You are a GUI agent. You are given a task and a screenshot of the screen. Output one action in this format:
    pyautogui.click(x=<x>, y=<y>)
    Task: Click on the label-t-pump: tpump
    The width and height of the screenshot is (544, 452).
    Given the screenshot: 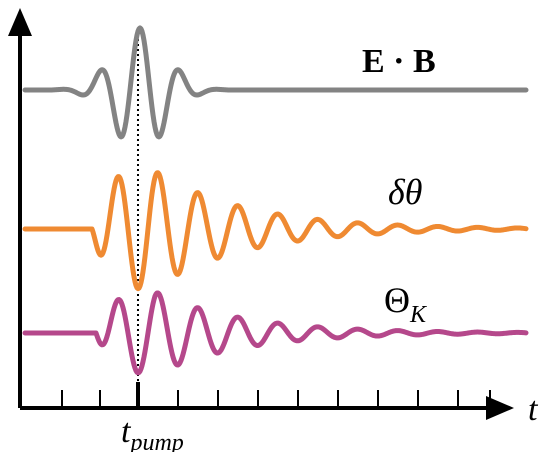 What is the action you would take?
    pyautogui.click(x=152, y=432)
    